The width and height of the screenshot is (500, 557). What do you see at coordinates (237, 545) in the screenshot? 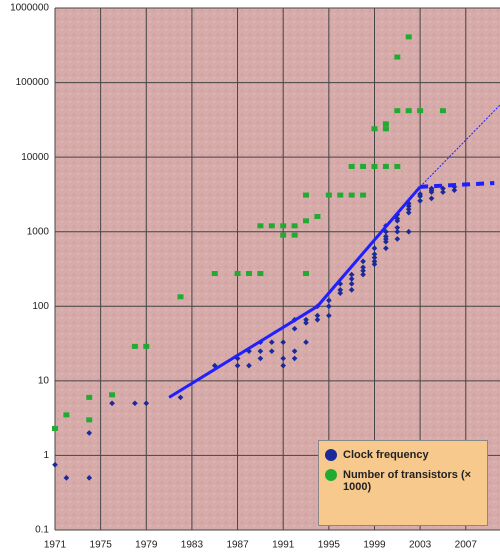
I see `x-tick-label: 1987` at bounding box center [237, 545].